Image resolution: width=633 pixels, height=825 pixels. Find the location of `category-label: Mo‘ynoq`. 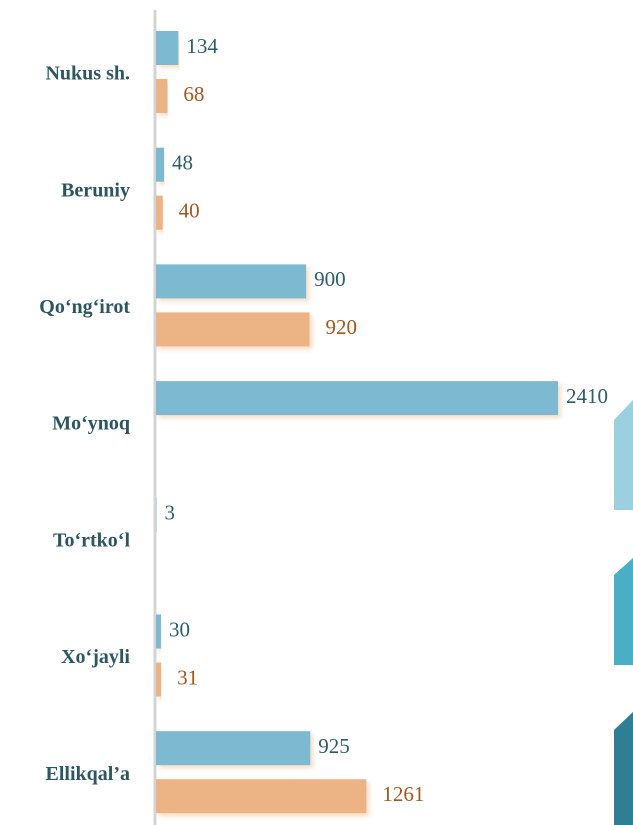

category-label: Mo‘ynoq is located at coordinates (91, 424).